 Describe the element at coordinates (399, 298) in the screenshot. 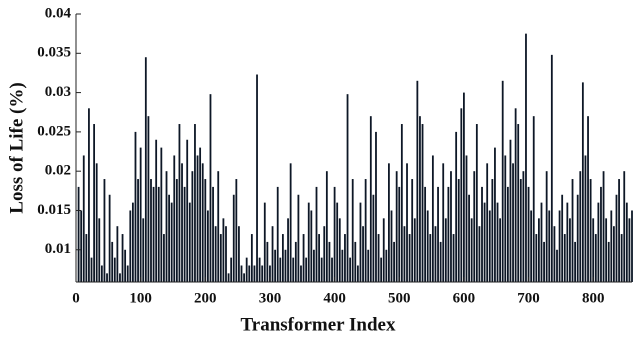

I see `x-tick-label: 500` at that location.